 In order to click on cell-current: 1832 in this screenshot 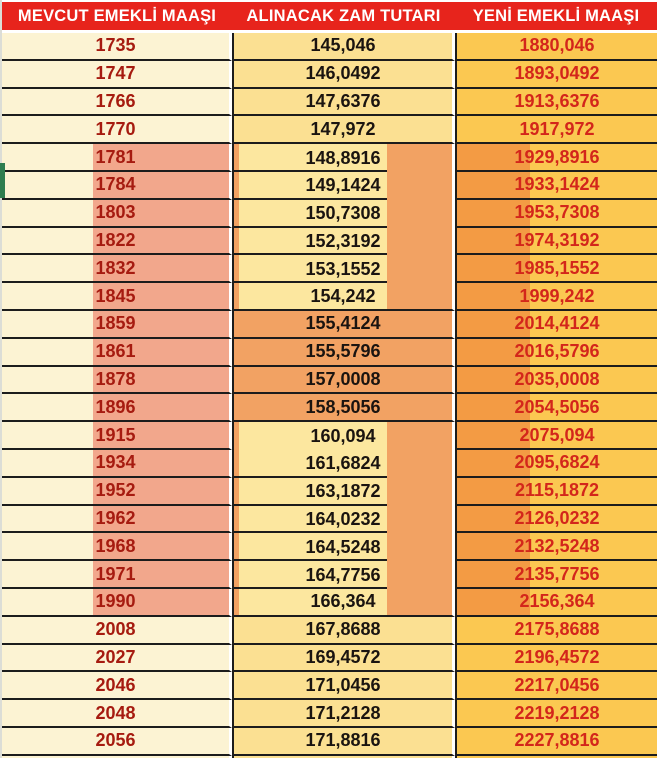, I will do `click(117, 269)`.